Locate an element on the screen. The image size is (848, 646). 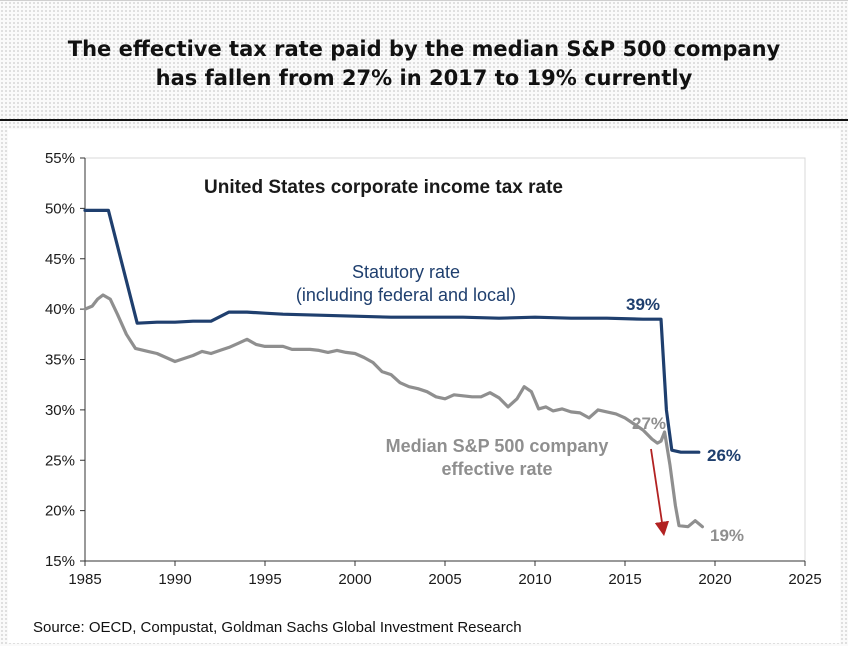
y-tick-label: 40% is located at coordinates (60, 309).